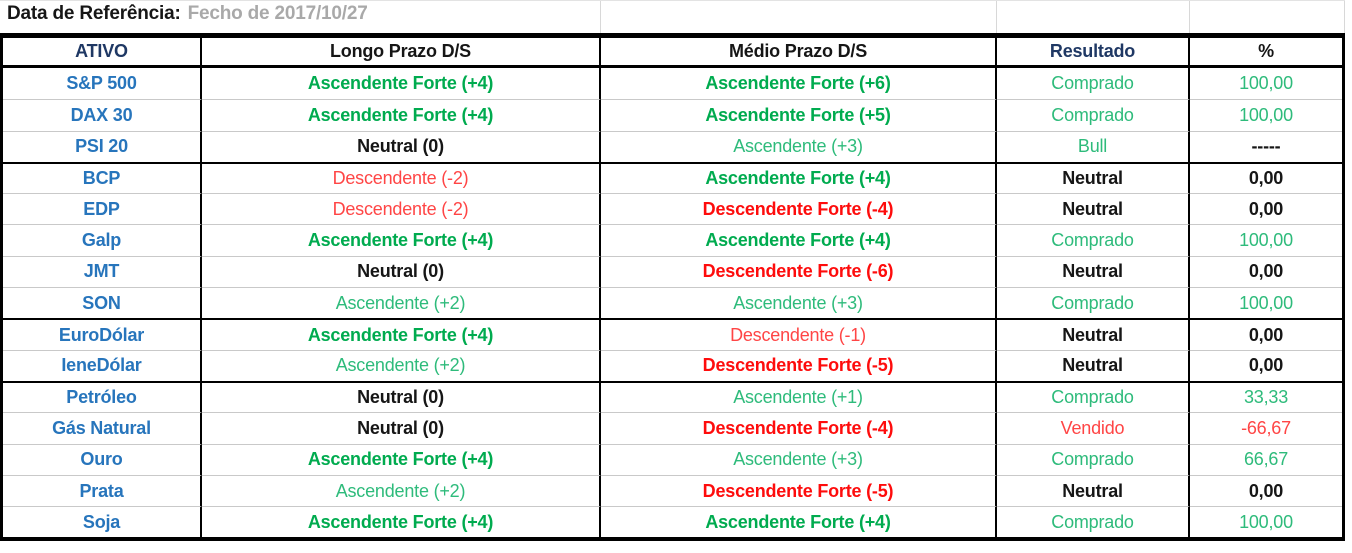 This screenshot has height=553, width=1352. What do you see at coordinates (102, 396) in the screenshot?
I see `asset-name-cell: Petróleo` at bounding box center [102, 396].